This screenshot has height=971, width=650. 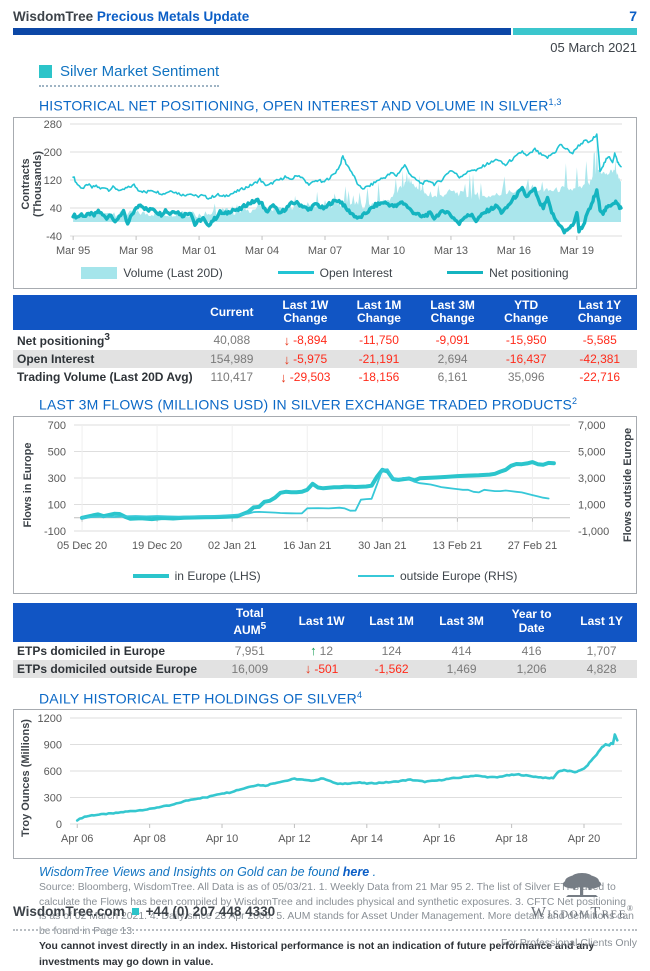 What do you see at coordinates (56, 209) in the screenshot?
I see `y-tick-label: 40` at bounding box center [56, 209].